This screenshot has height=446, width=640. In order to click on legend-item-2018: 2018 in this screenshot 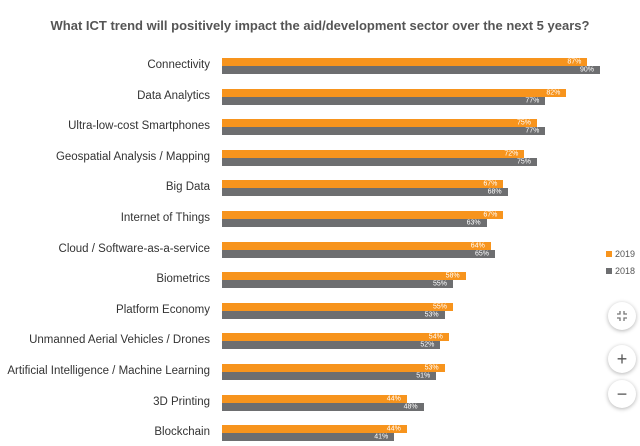, I will do `click(620, 271)`.